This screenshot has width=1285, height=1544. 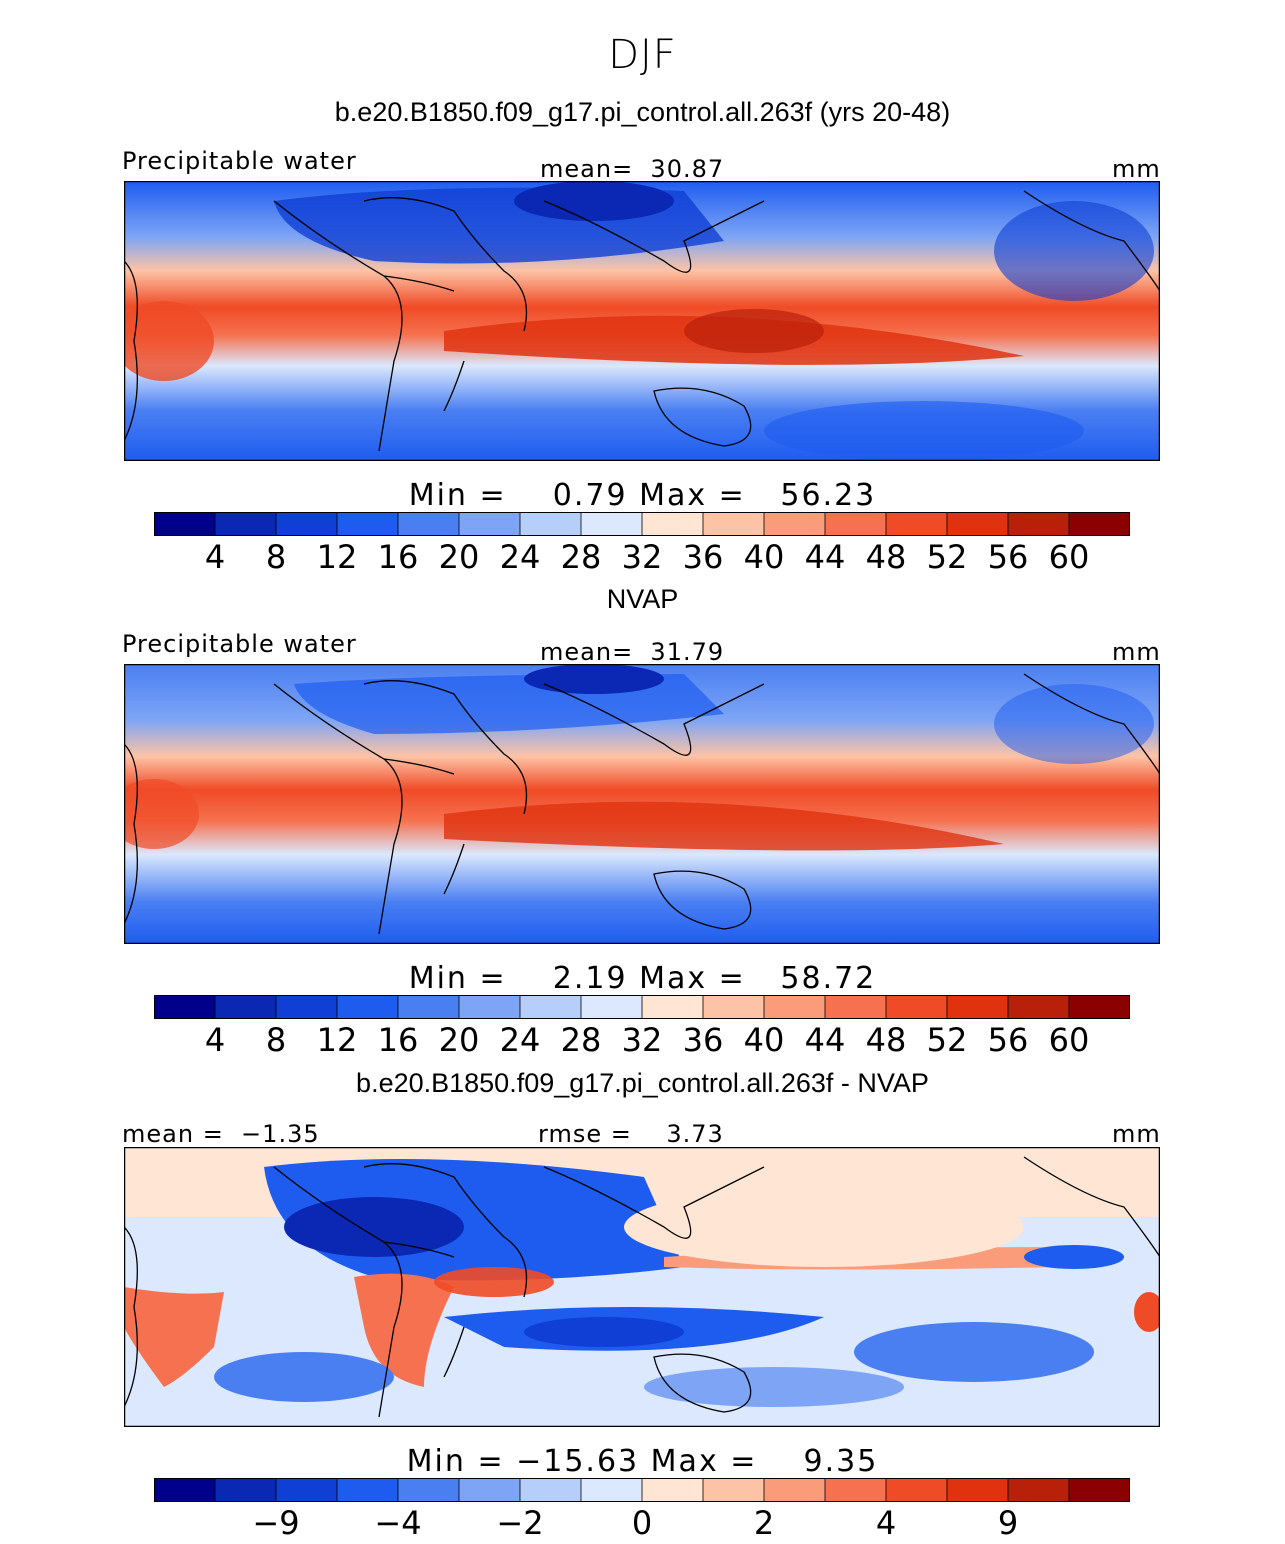 I want to click on panel2-min-max: Min = 2.19 Max = 58.72, so click(x=642, y=978).